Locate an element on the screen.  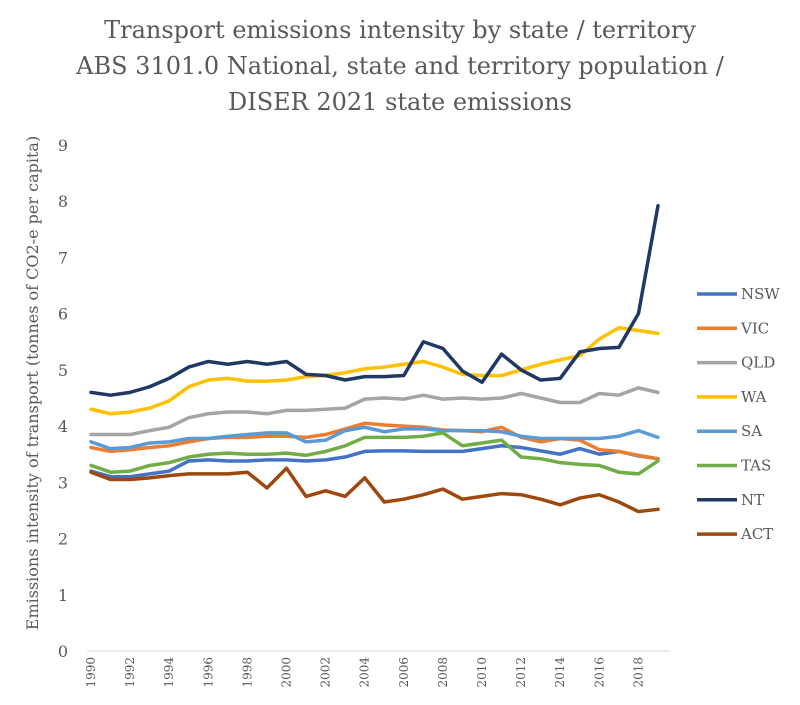
series-line-wa is located at coordinates (374, 370).